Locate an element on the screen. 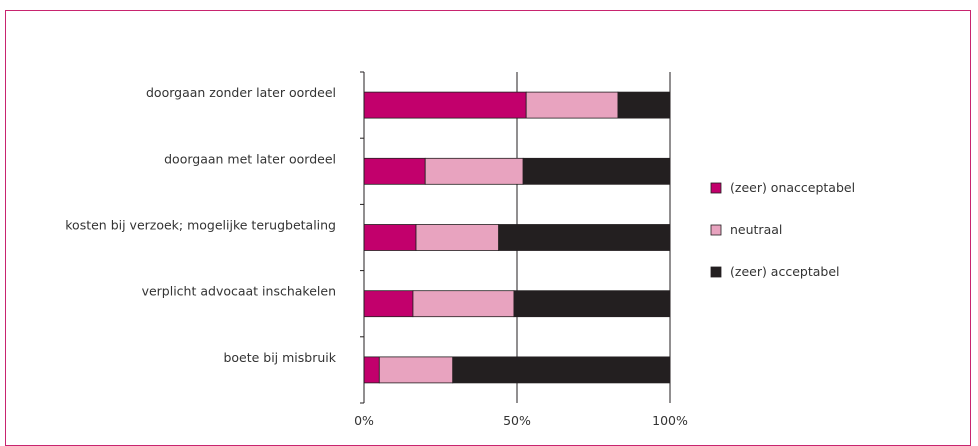 The image size is (978, 446). legend-label: (zeer) onacceptabel is located at coordinates (792, 187).